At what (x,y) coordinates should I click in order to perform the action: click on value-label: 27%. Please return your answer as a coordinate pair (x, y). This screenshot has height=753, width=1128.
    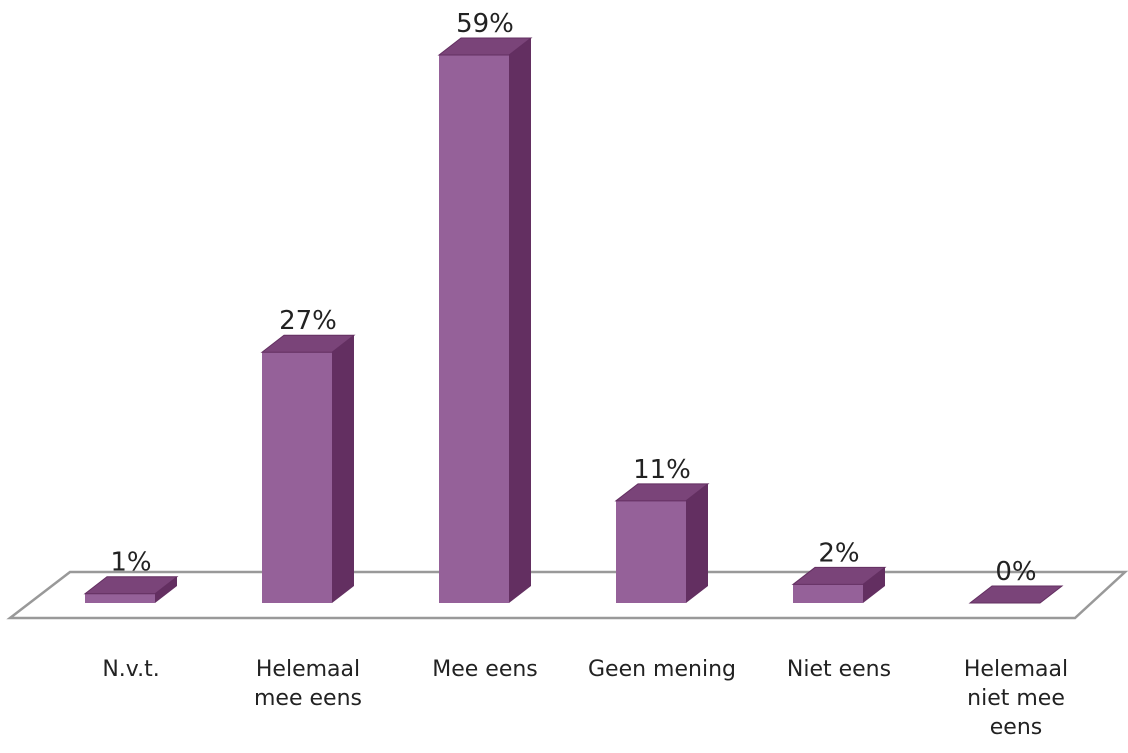
    Looking at the image, I should click on (308, 321).